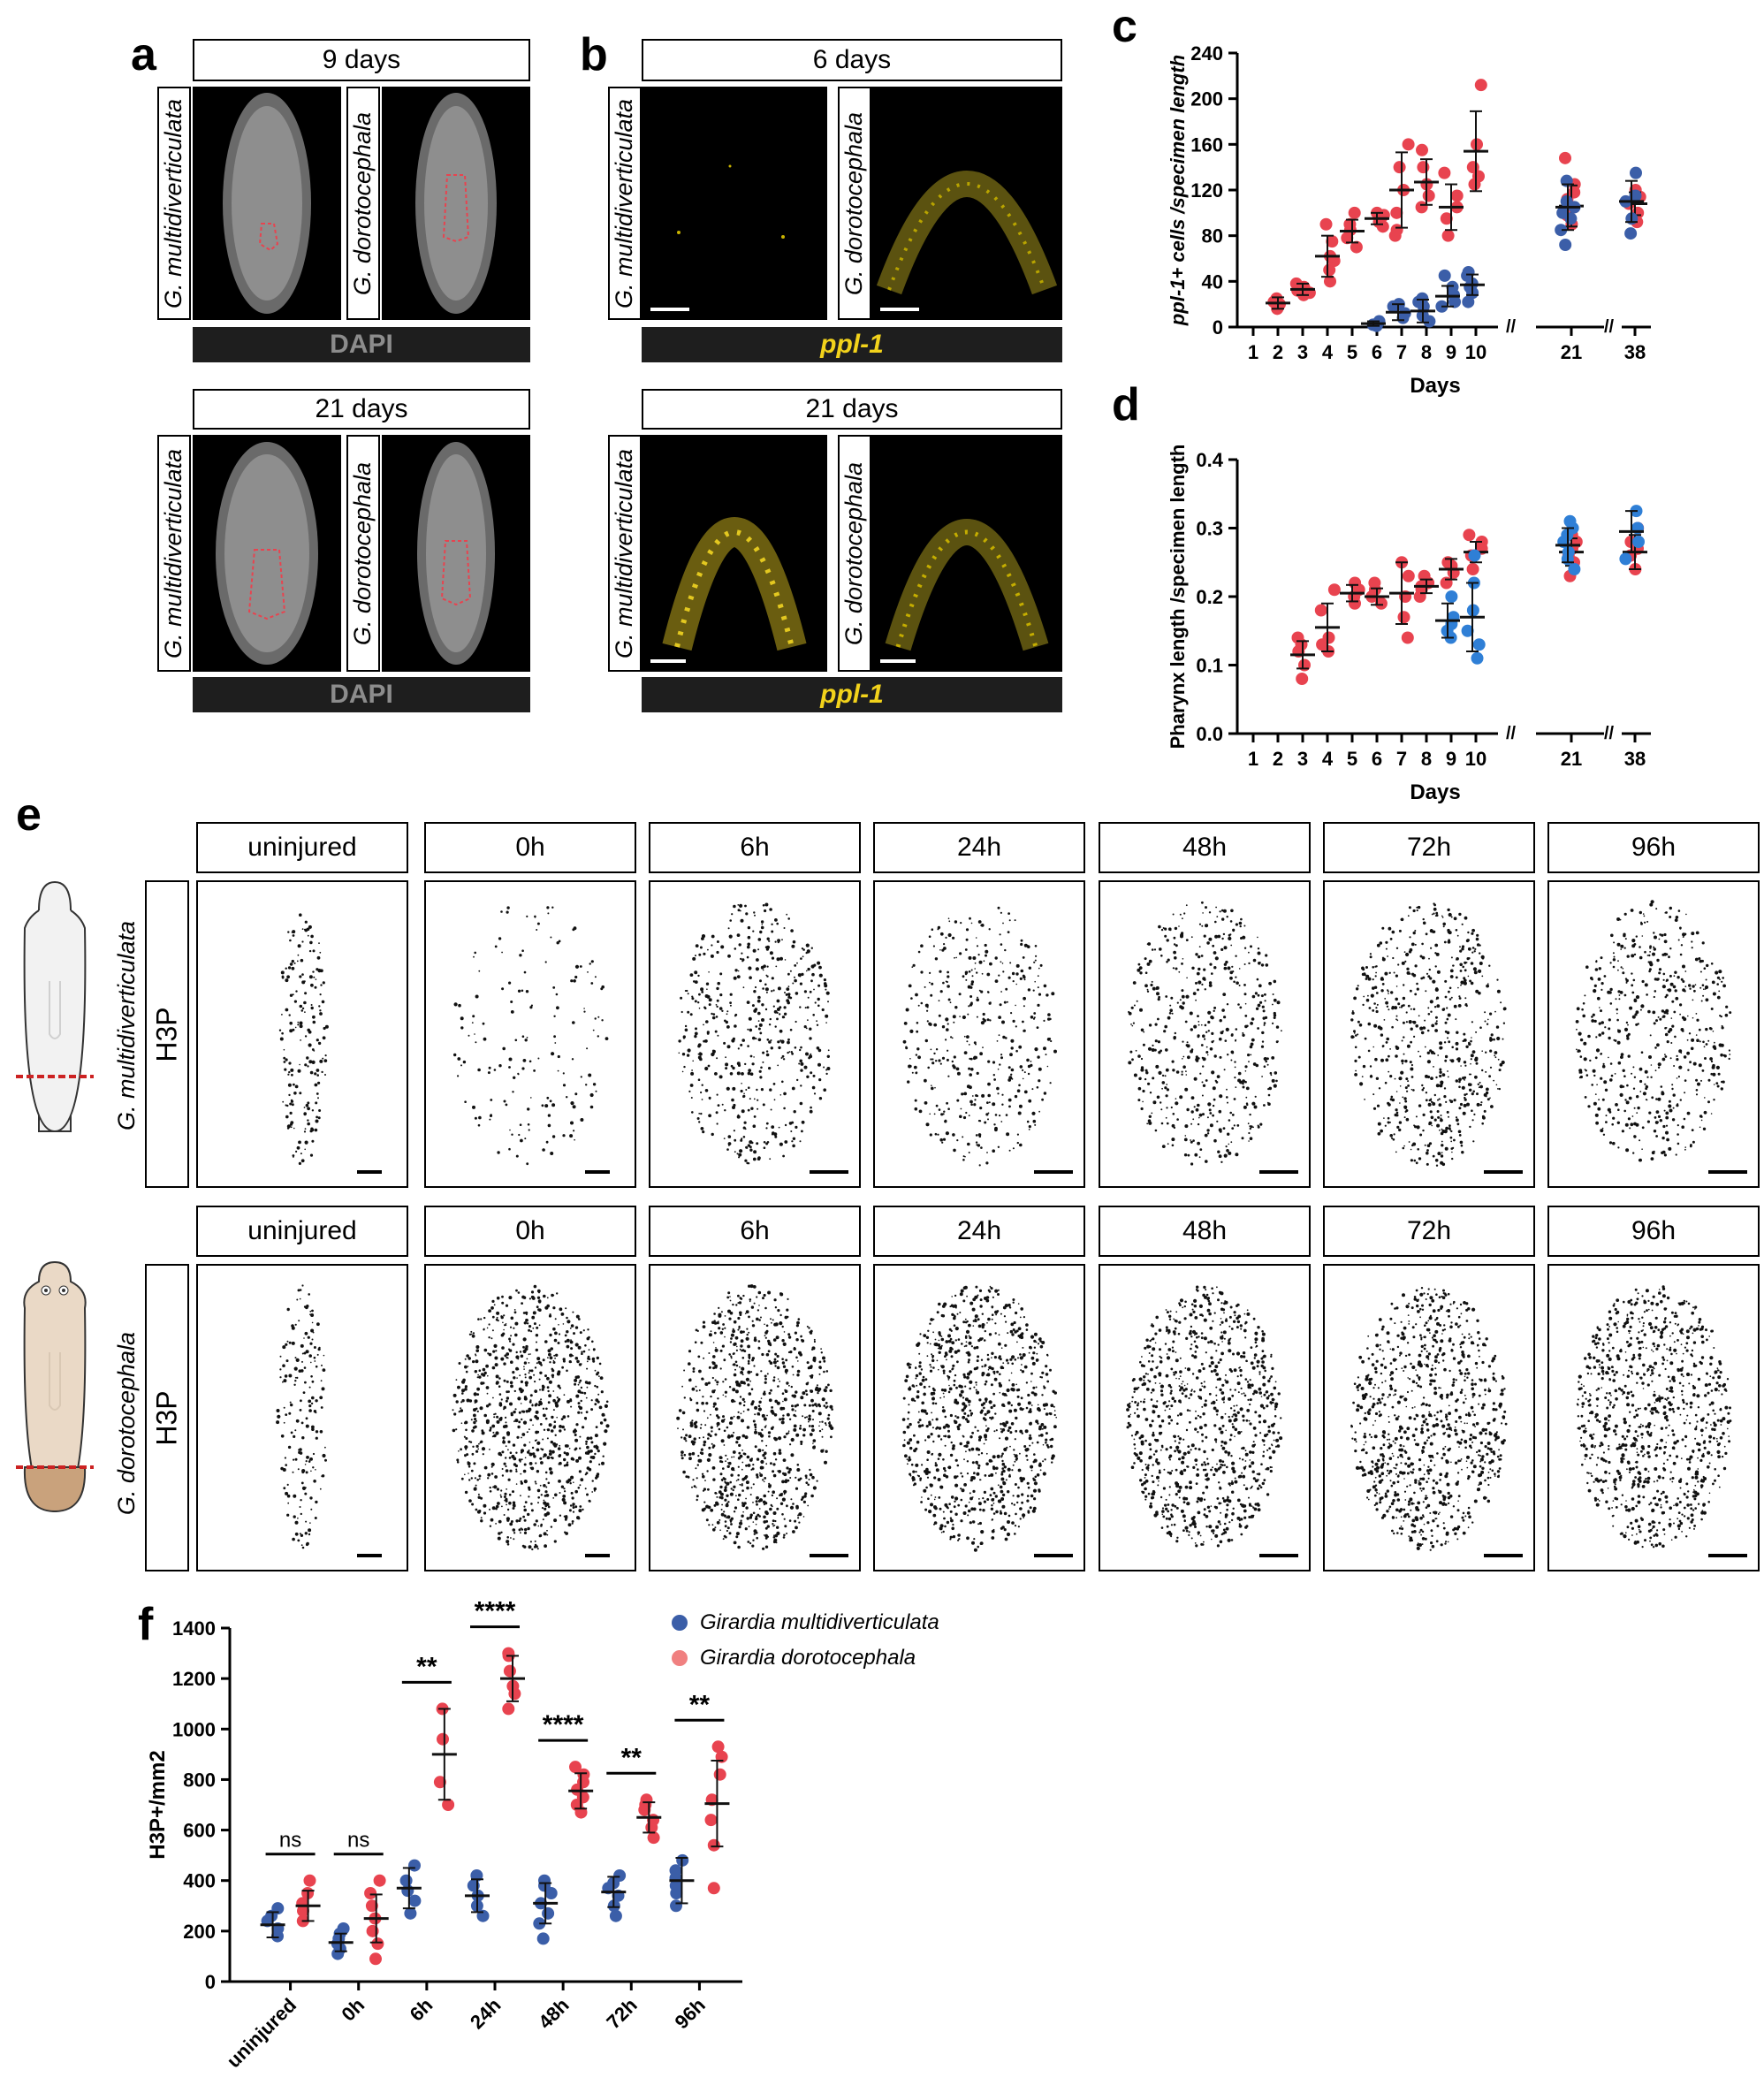  What do you see at coordinates (819, 1622) in the screenshot?
I see `legend-label-multi: Girardia multidiverticulata` at bounding box center [819, 1622].